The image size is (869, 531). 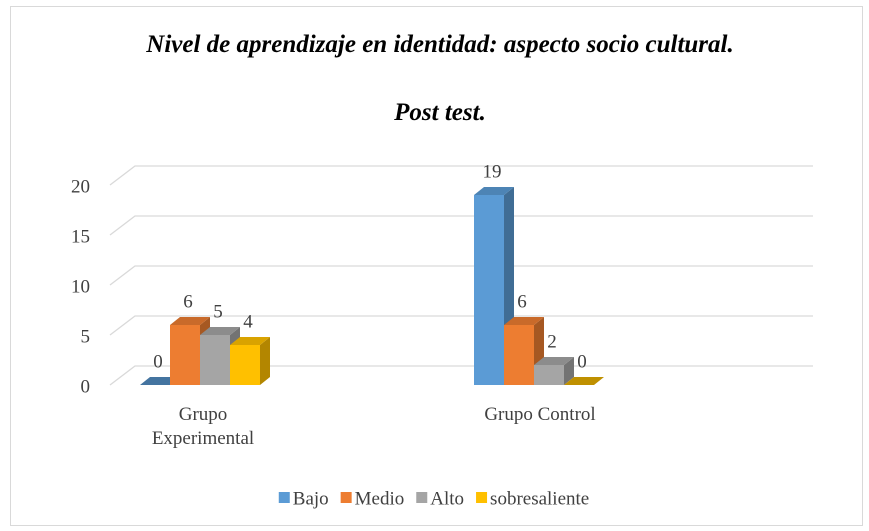 What do you see at coordinates (447, 498) in the screenshot?
I see `legend-label: Alto` at bounding box center [447, 498].